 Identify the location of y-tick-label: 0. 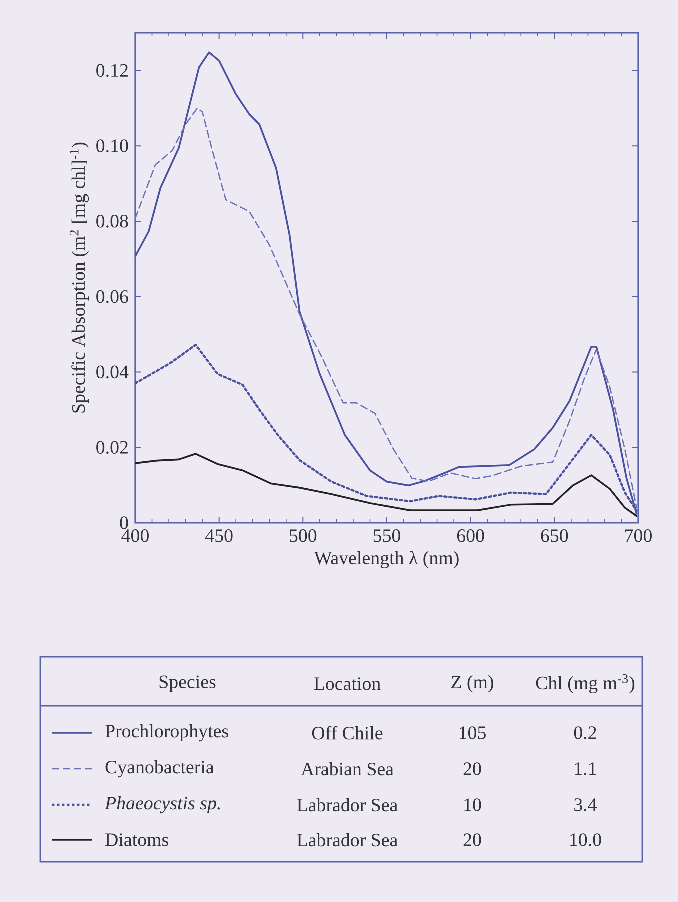
(124, 523).